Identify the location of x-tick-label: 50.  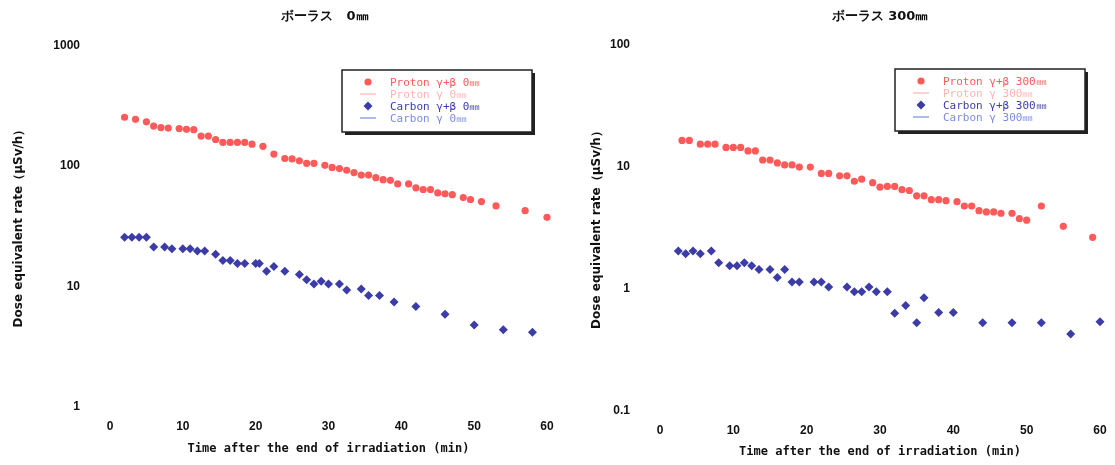
(474, 426).